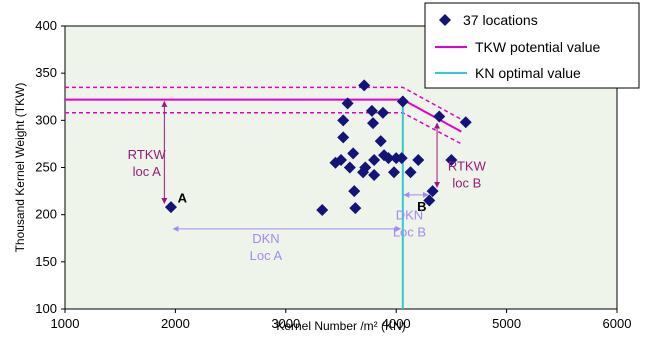 This screenshot has width=646, height=356. Describe the element at coordinates (466, 182) in the screenshot. I see `rtkw-loc-b-label-line2: loc B` at that location.